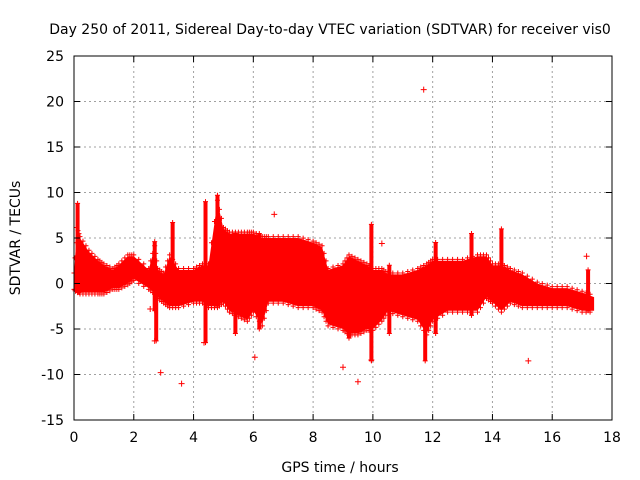 The image size is (640, 480). I want to click on y-tick-label: -5, so click(57, 330).